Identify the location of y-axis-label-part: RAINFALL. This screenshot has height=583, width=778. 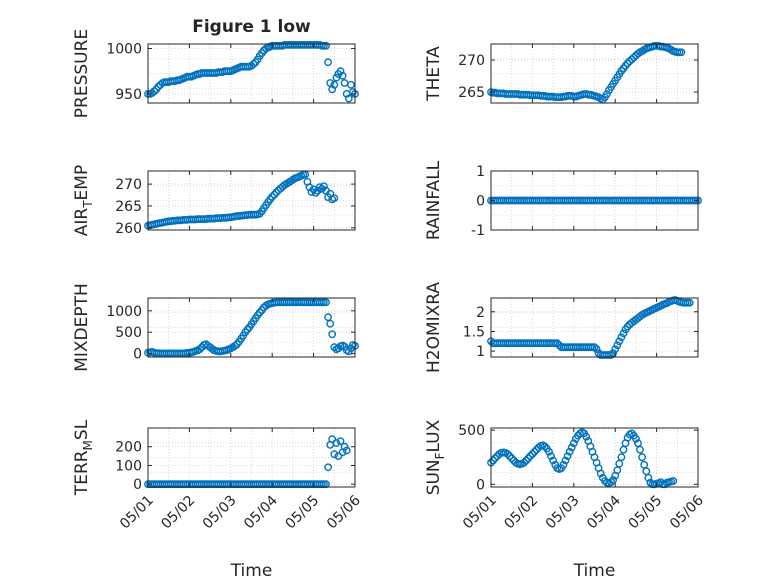
(434, 200).